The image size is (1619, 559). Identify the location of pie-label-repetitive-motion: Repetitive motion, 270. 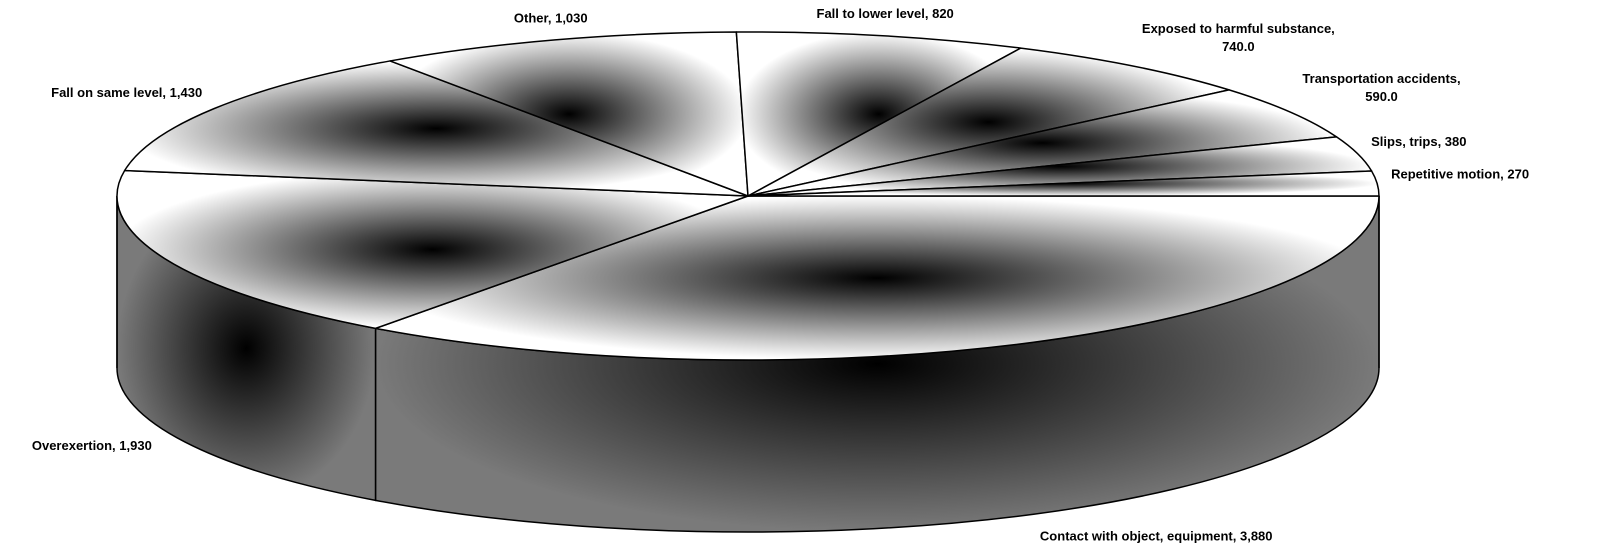
(1460, 173).